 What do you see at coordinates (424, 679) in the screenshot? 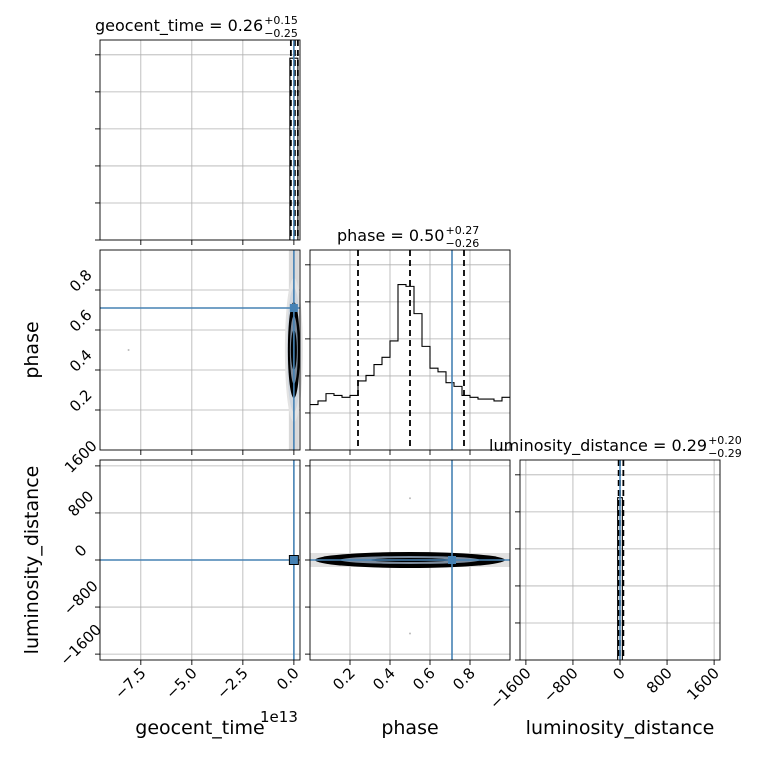
I see `x-tick-label: 0.6` at bounding box center [424, 679].